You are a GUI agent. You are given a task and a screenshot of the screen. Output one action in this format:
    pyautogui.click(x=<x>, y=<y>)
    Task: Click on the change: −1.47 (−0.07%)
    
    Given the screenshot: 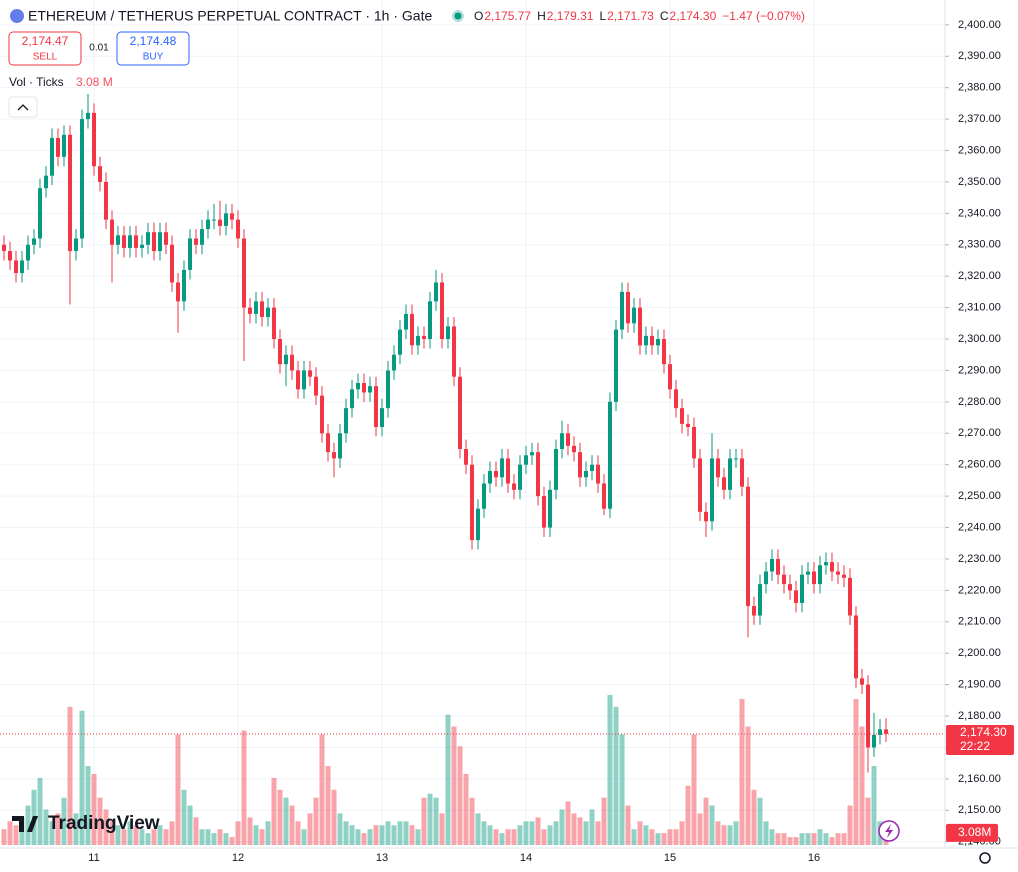 What is the action you would take?
    pyautogui.click(x=763, y=16)
    